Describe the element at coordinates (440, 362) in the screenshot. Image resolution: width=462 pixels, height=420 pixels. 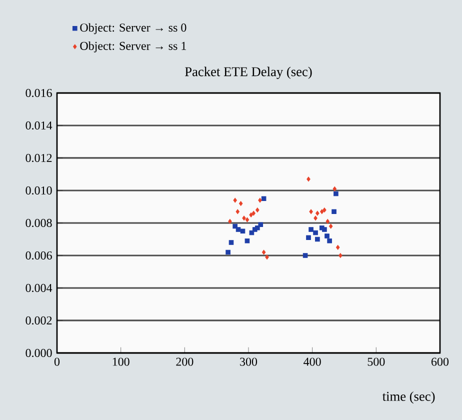
I see `x-tick-label: 600` at that location.